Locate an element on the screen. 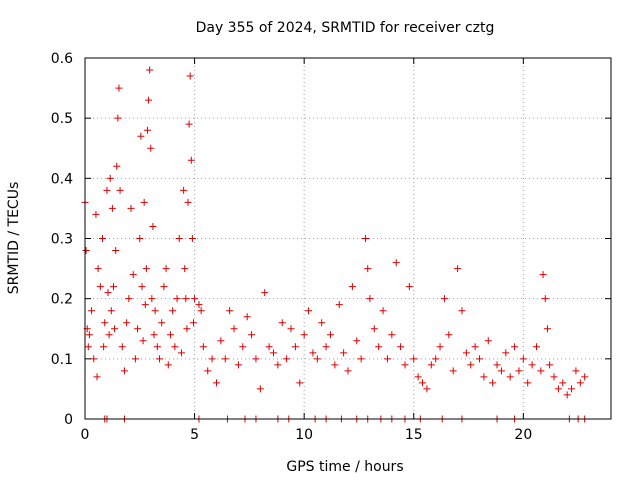  y-tick-label: 0.6 is located at coordinates (62, 59).